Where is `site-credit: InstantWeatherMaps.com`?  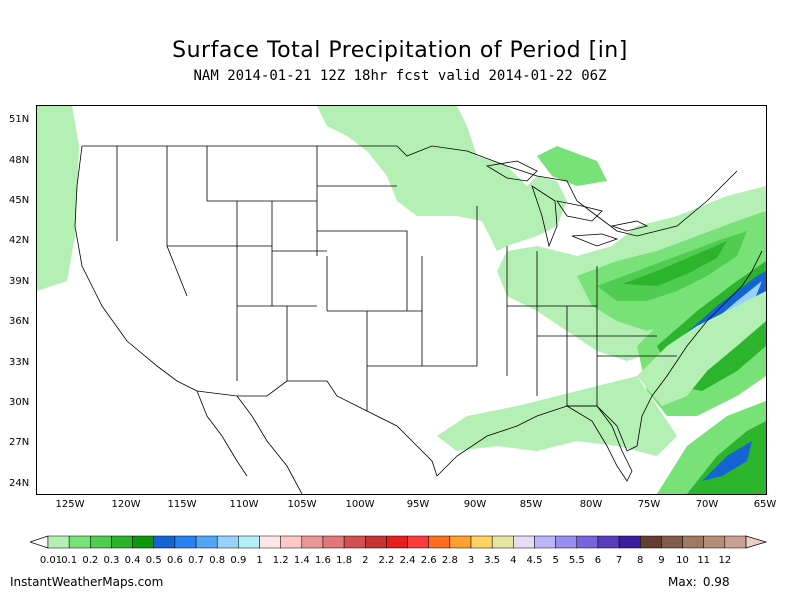
site-credit: InstantWeatherMaps.com is located at coordinates (87, 582).